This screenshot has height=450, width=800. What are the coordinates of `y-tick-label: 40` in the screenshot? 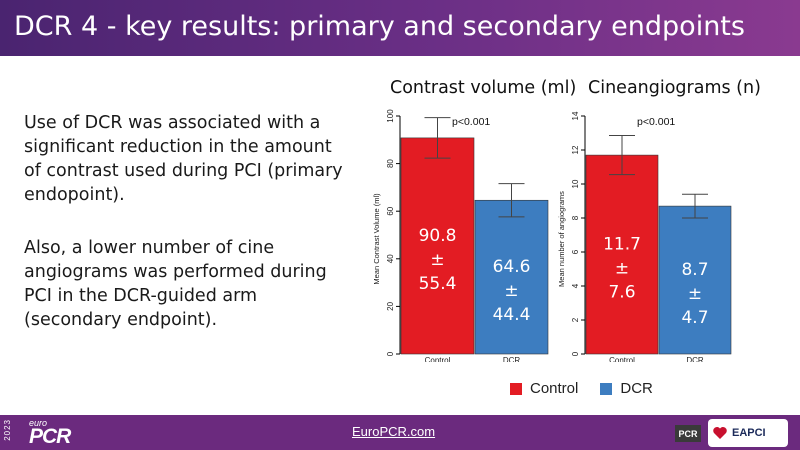 It's located at (390, 258).